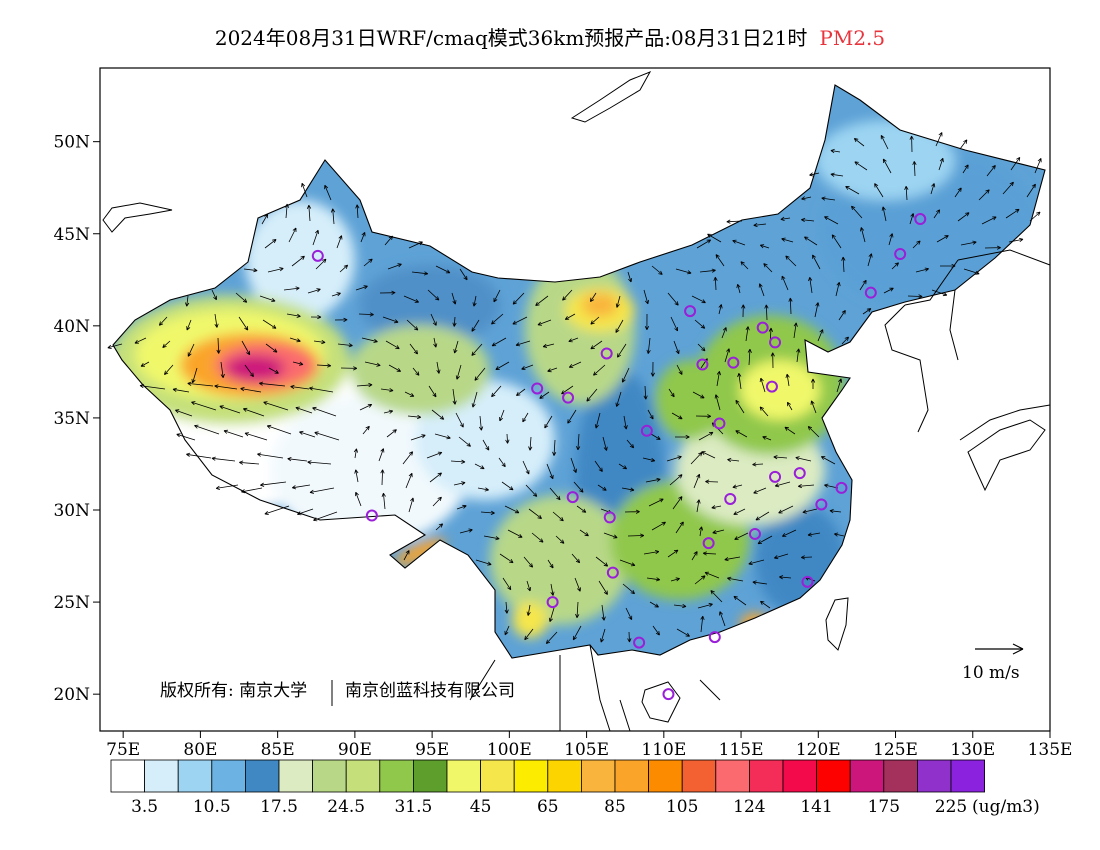 The height and width of the screenshot is (850, 1100). Describe the element at coordinates (123, 750) in the screenshot. I see `lon-tick-label: 75E` at that location.